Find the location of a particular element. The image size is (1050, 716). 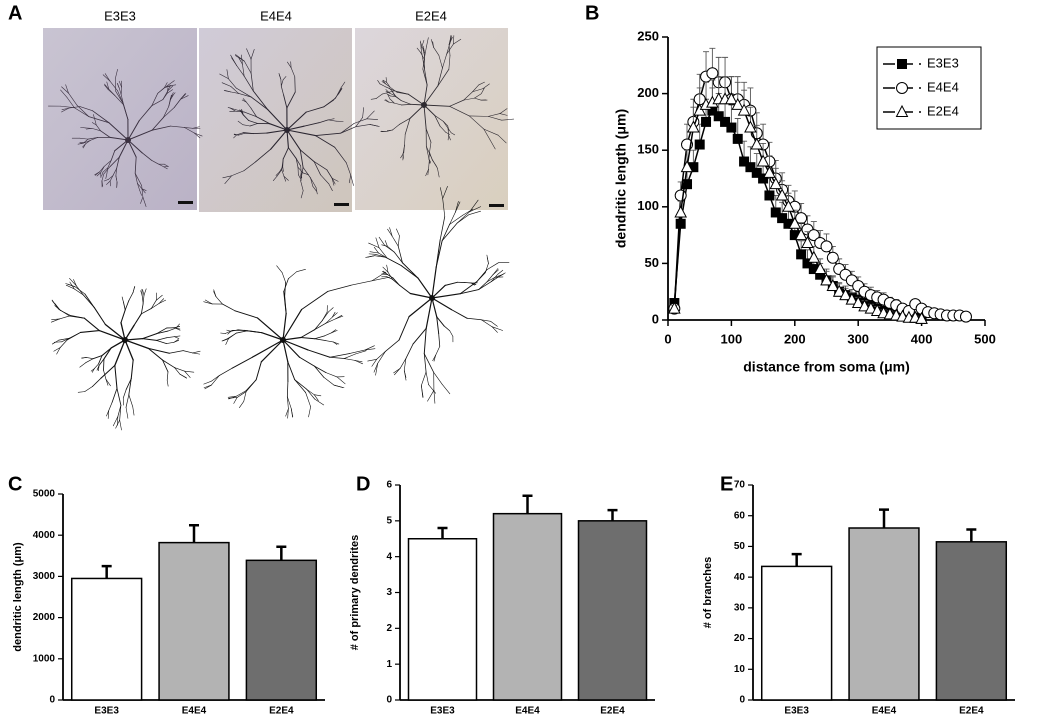

y-tick-label: 5000 is located at coordinates (44, 494).